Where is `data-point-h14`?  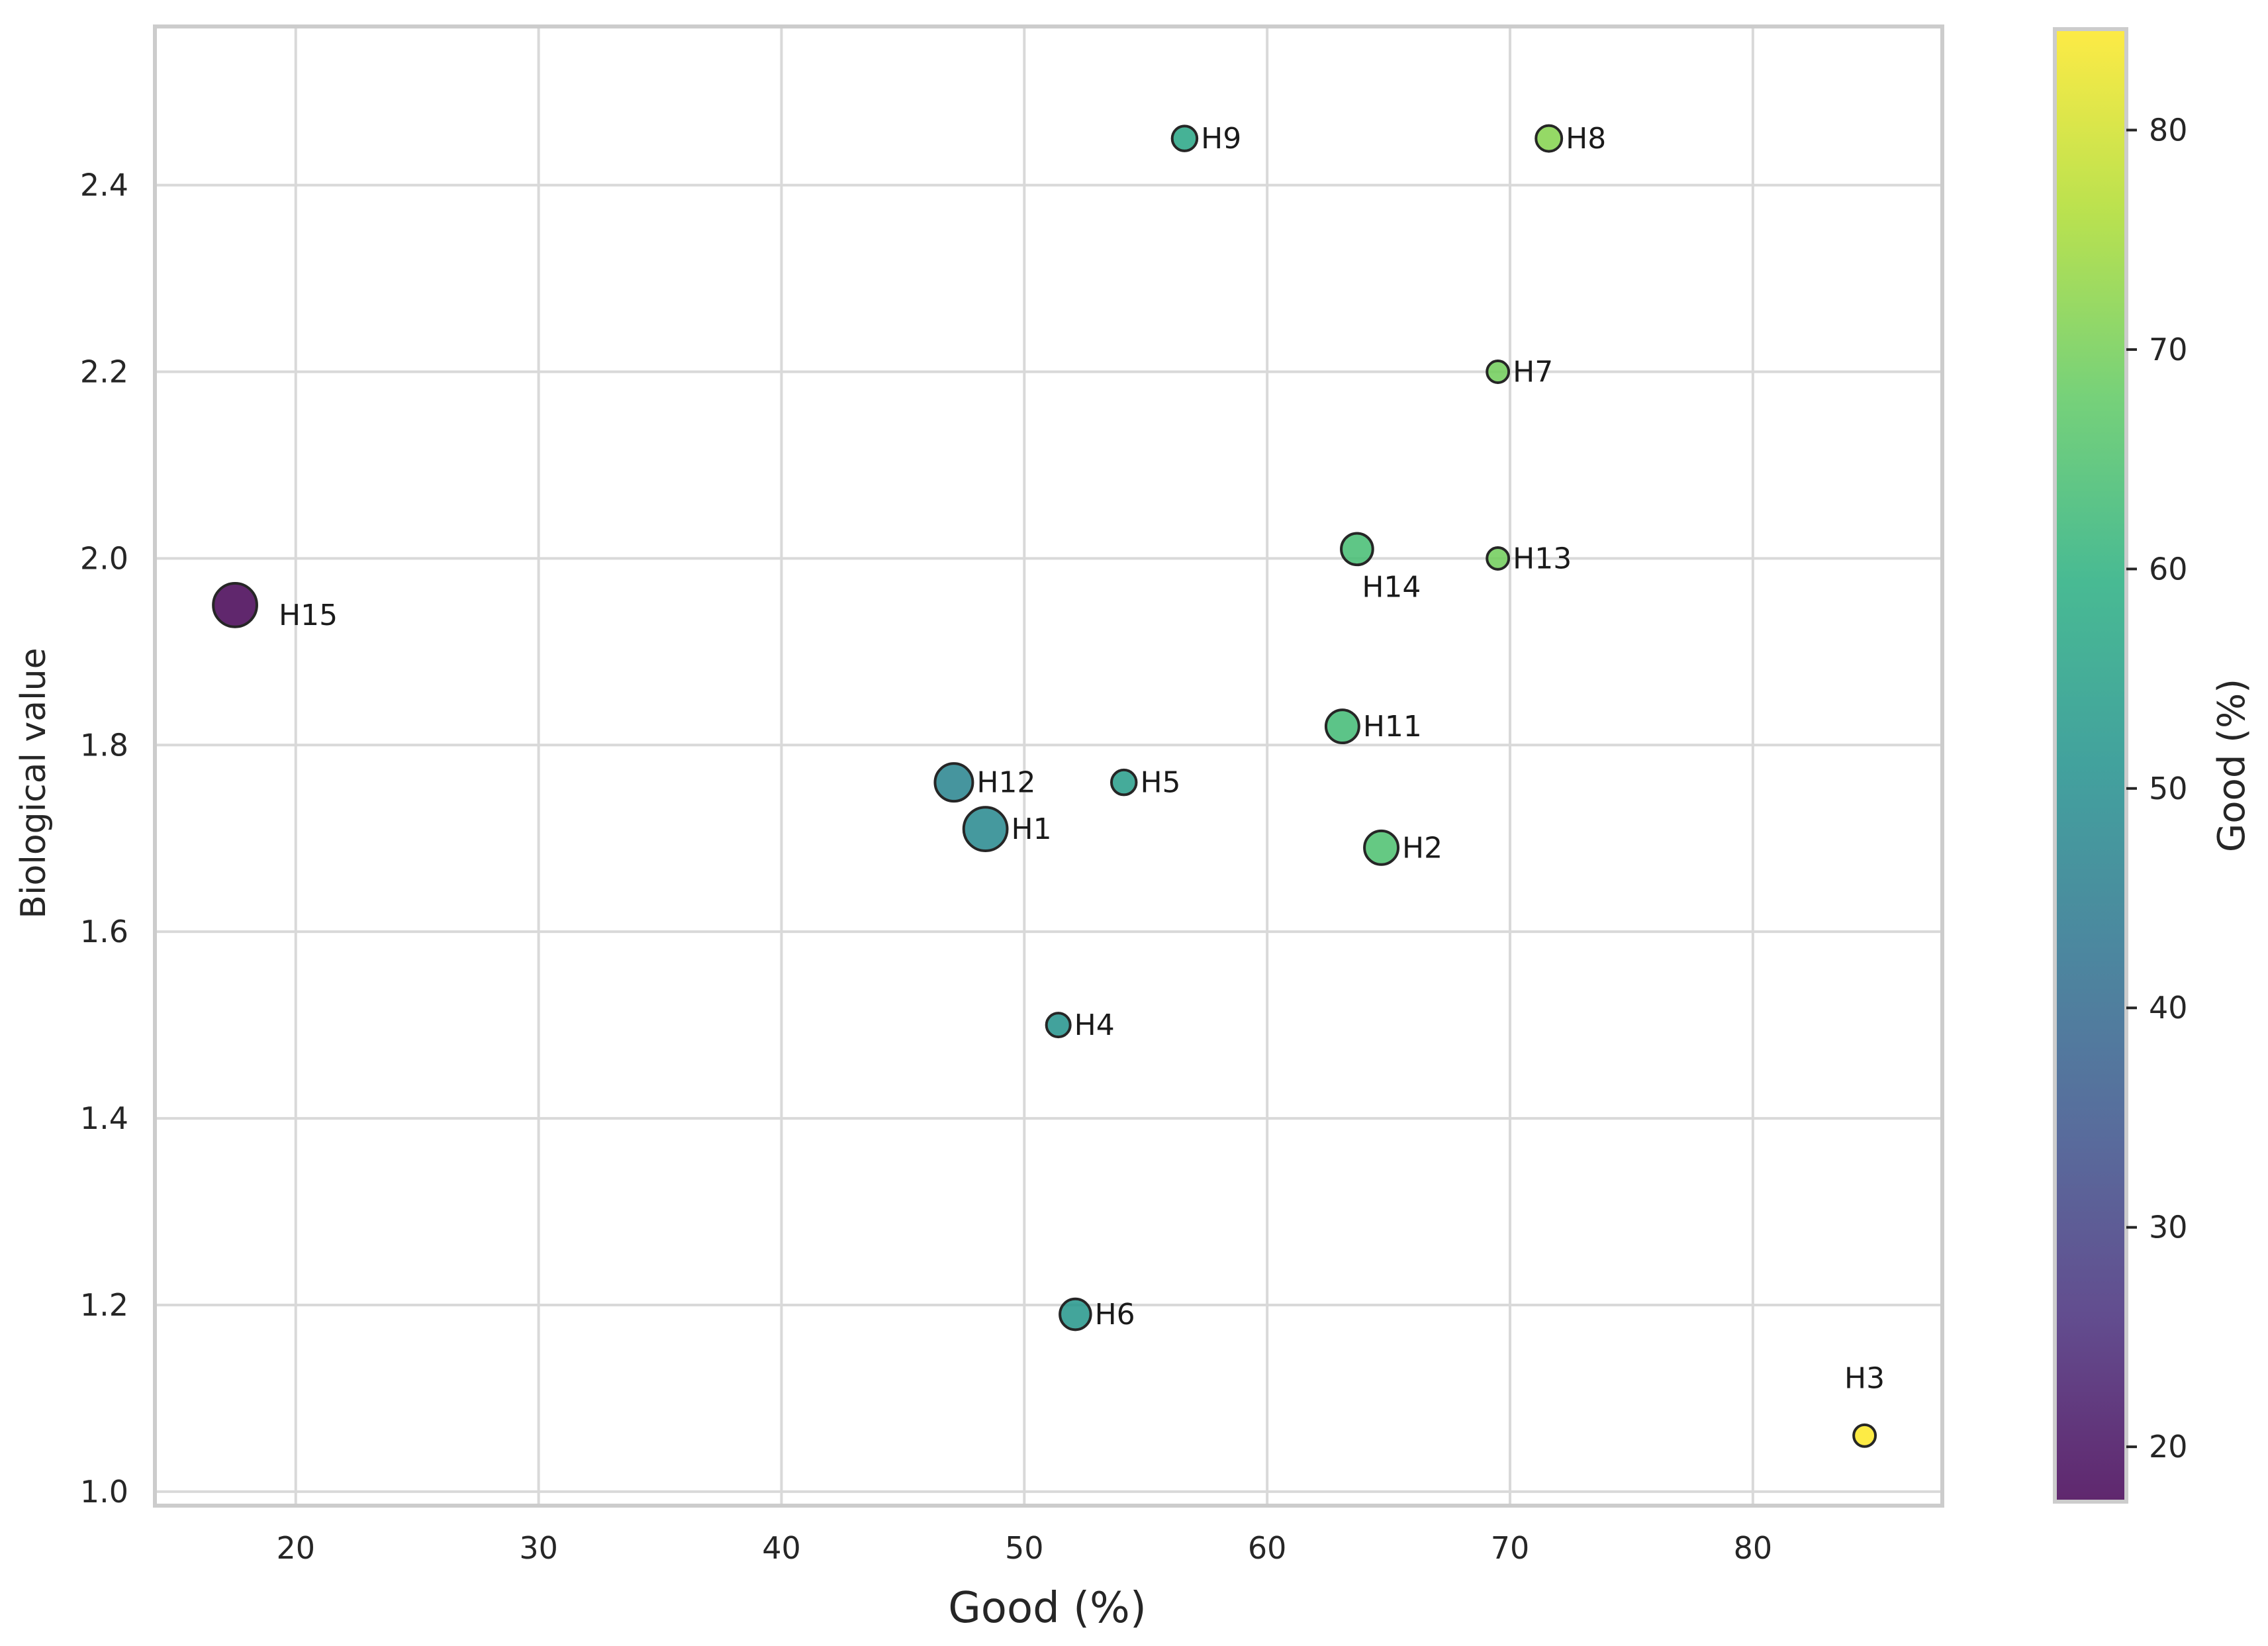
data-point-h14 is located at coordinates (1357, 549).